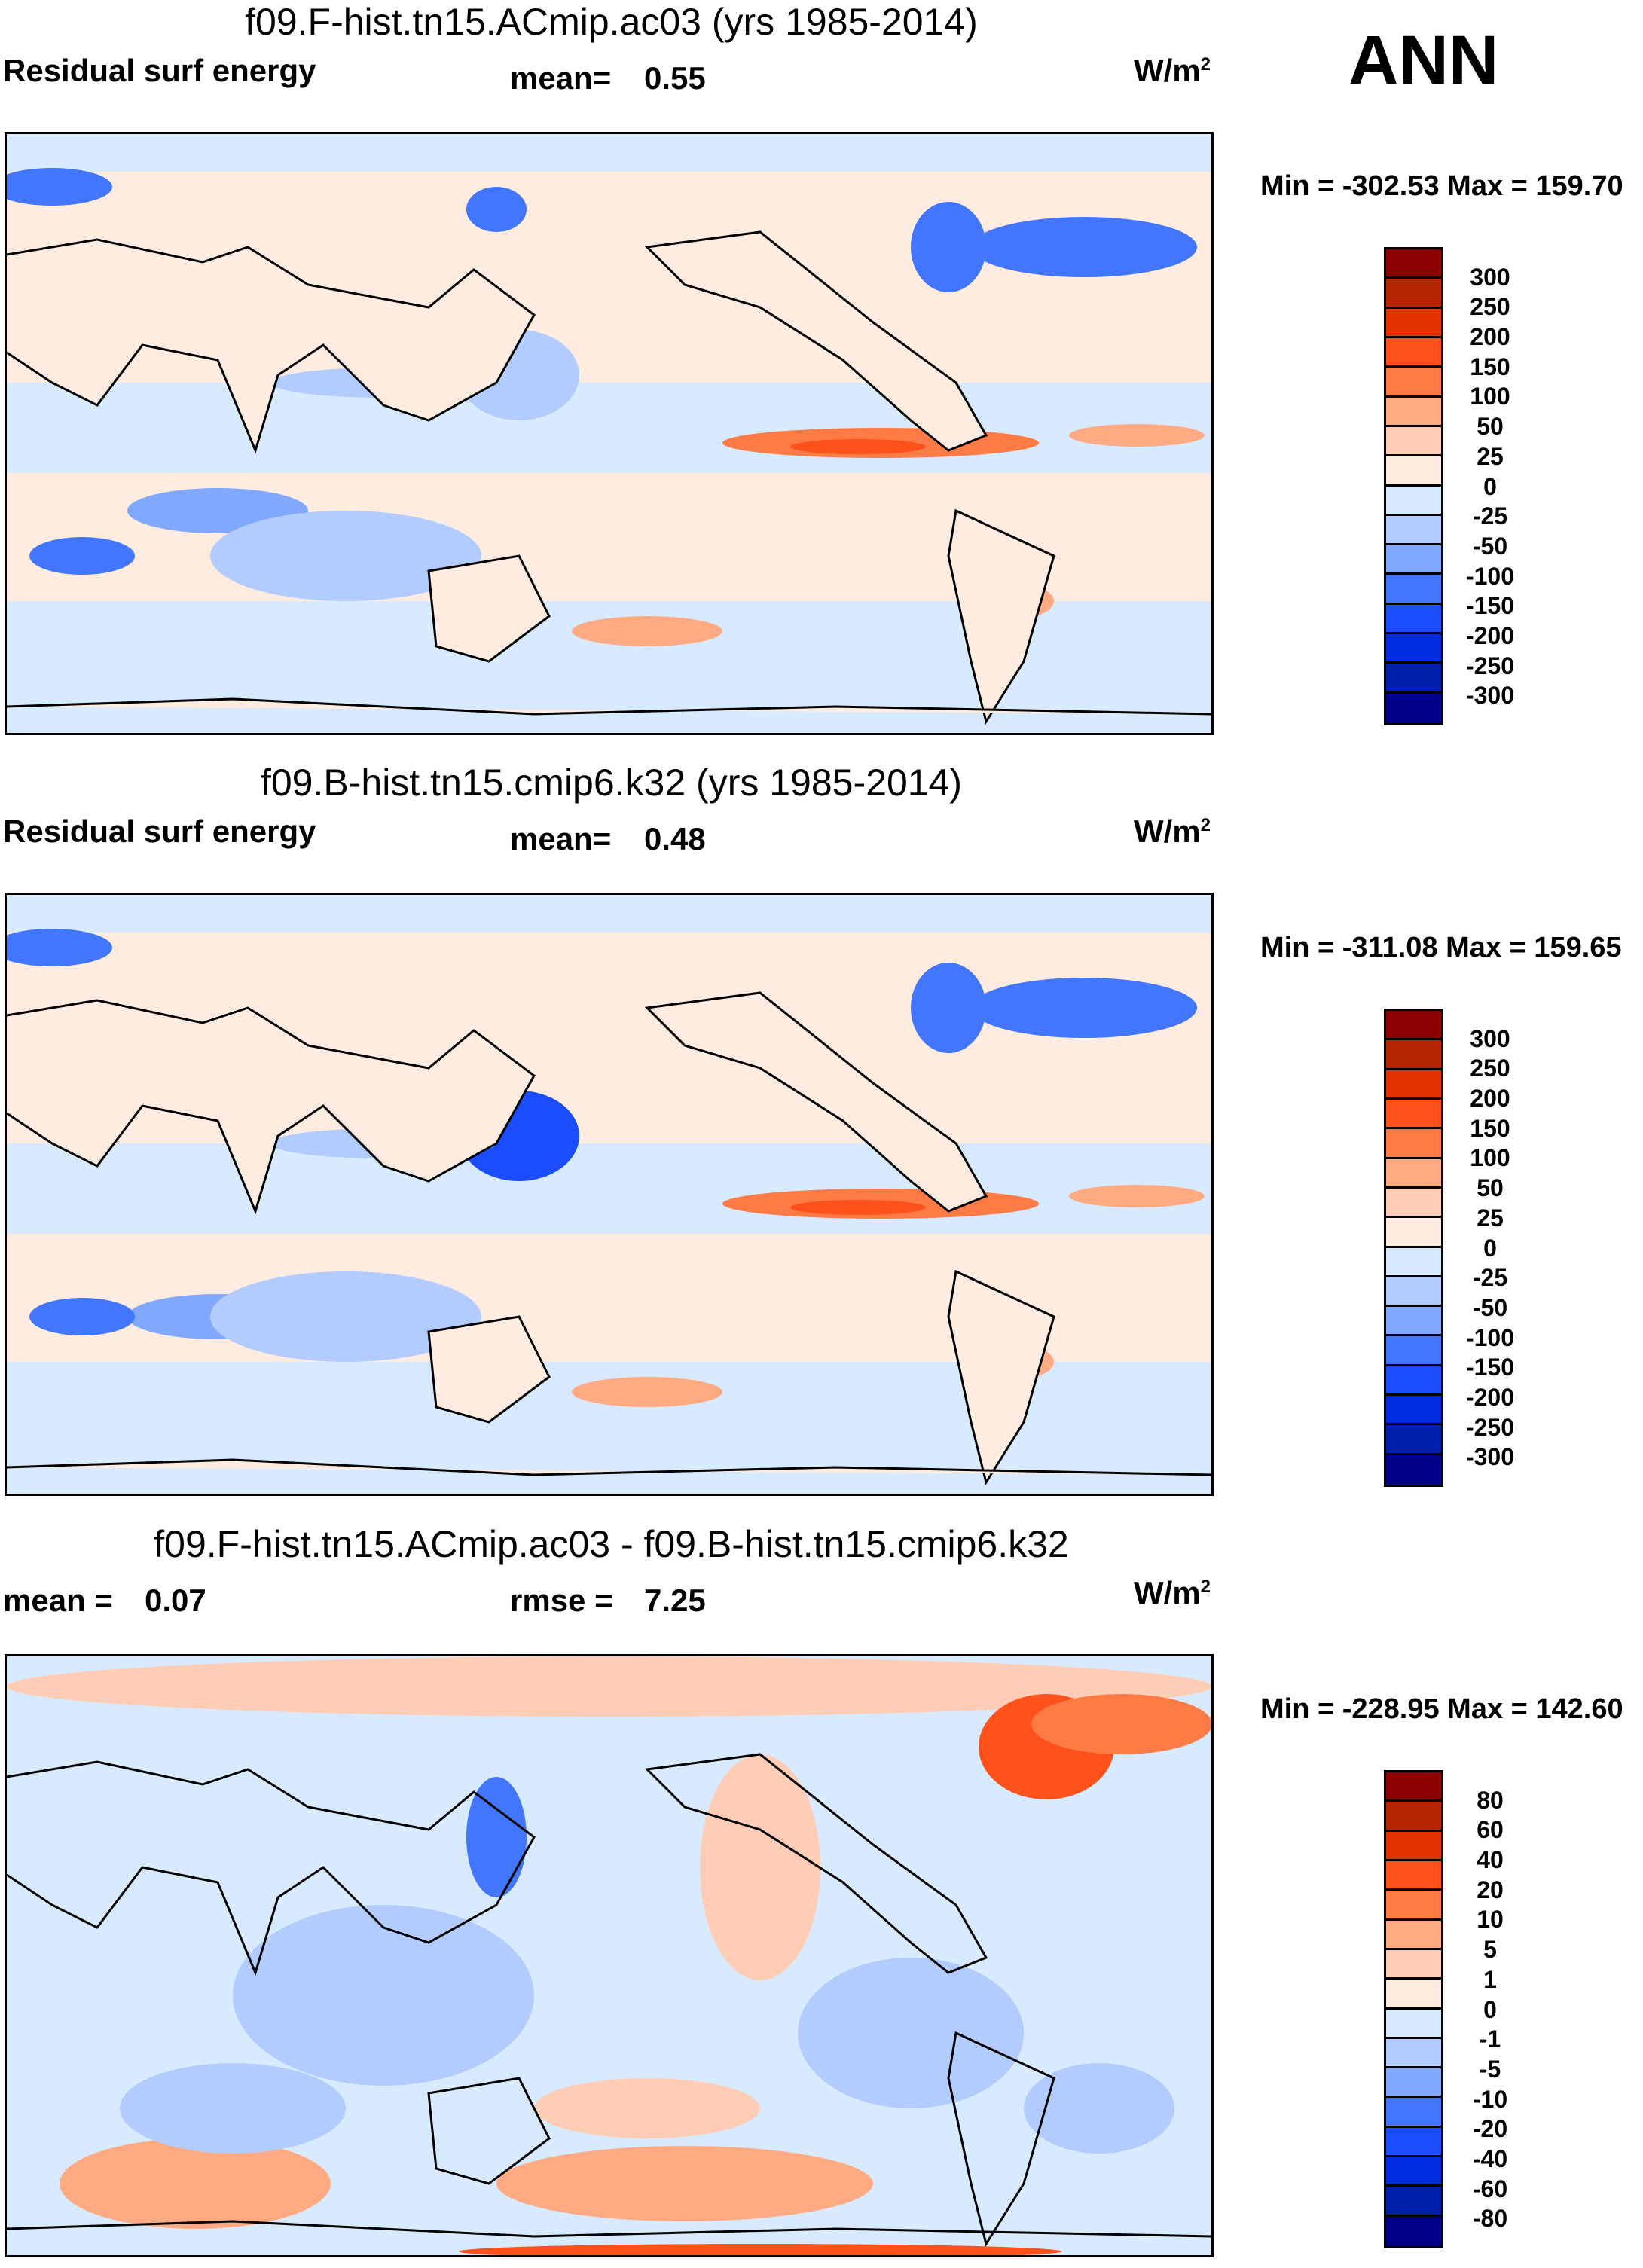  I want to click on colorbar-tick-label: 60, so click(1490, 1830).